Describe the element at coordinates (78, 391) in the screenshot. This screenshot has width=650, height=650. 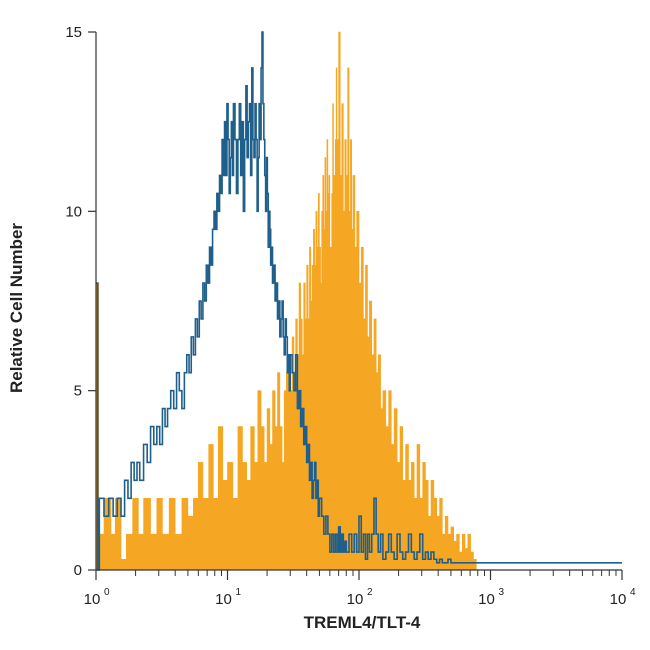
I see `y-tick-label: 5` at that location.